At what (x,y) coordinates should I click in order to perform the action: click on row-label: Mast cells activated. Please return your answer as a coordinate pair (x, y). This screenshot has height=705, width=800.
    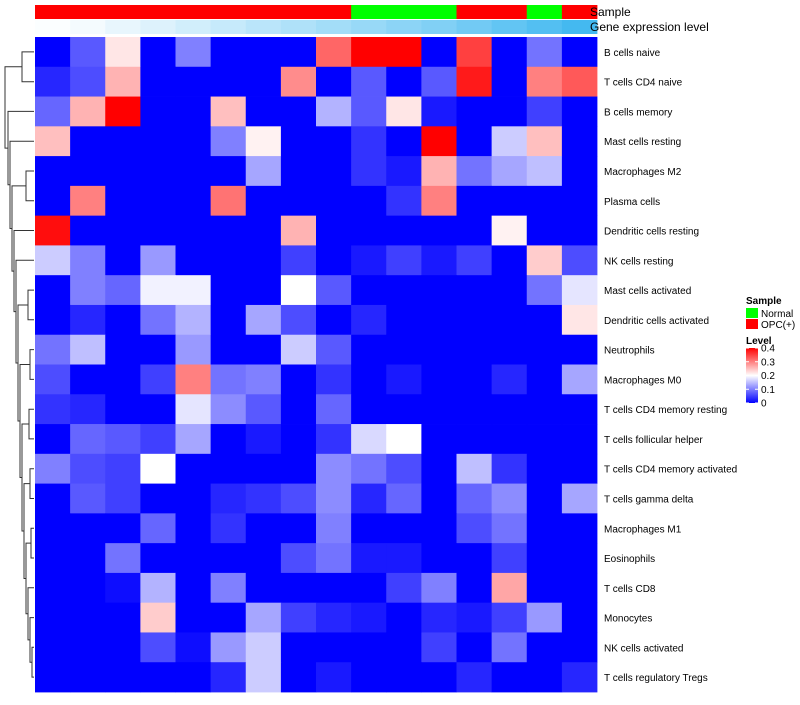
    Looking at the image, I should click on (647, 291).